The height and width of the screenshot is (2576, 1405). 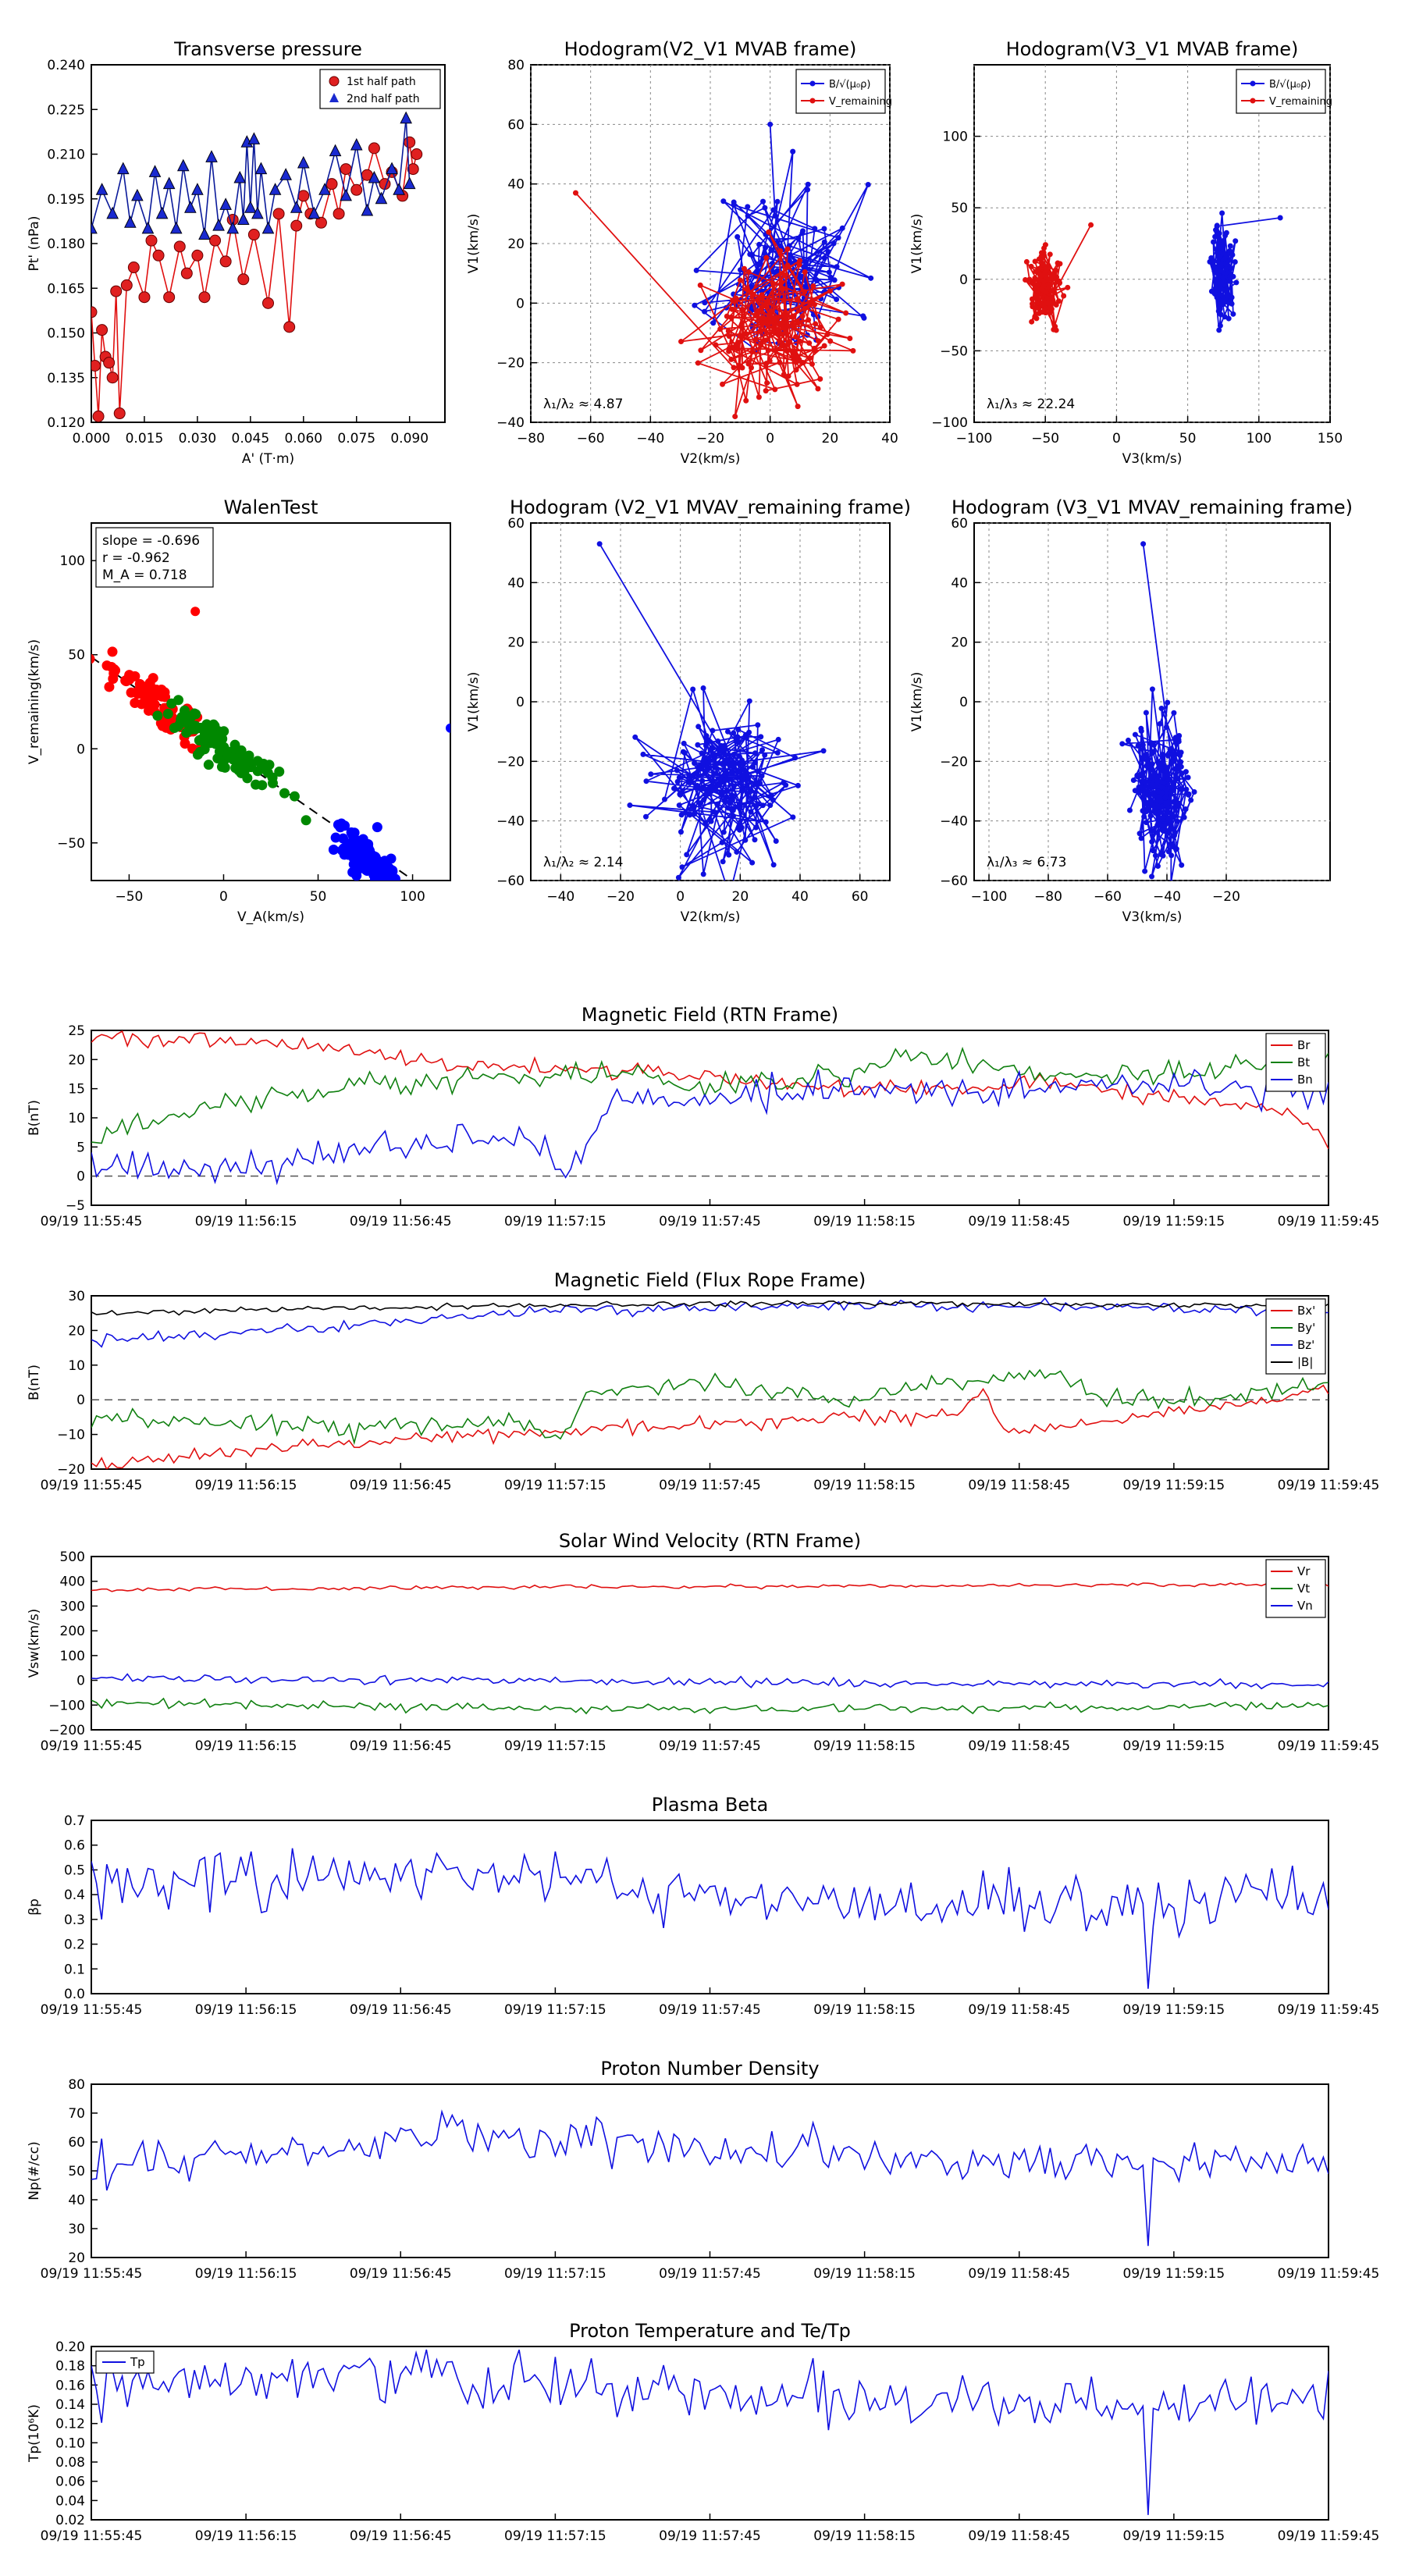 What do you see at coordinates (960, 208) in the screenshot?
I see `y-tick-label: 50` at bounding box center [960, 208].